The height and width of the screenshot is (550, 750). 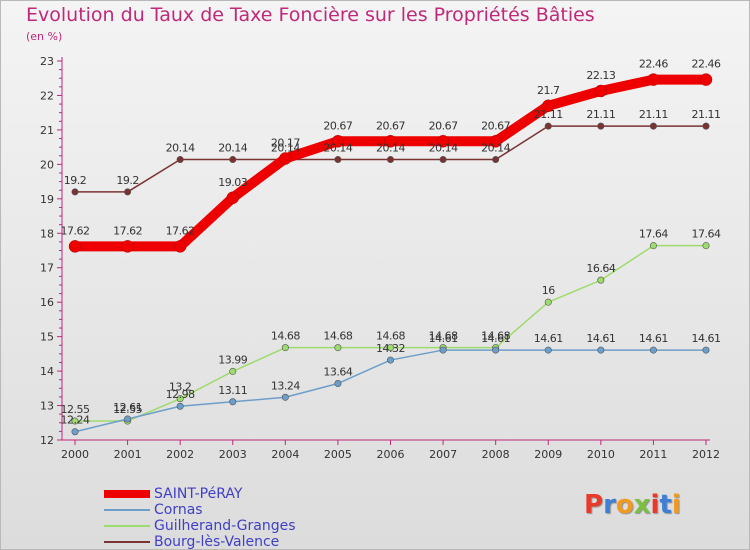 I want to click on y-tick-label: 17, so click(x=47, y=268).